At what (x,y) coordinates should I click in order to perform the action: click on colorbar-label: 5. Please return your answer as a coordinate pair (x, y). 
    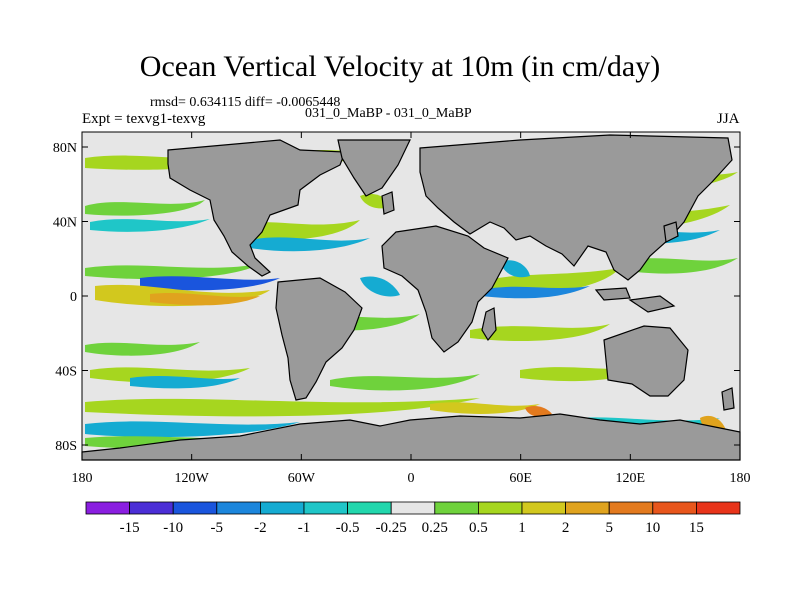
    Looking at the image, I should click on (609, 528).